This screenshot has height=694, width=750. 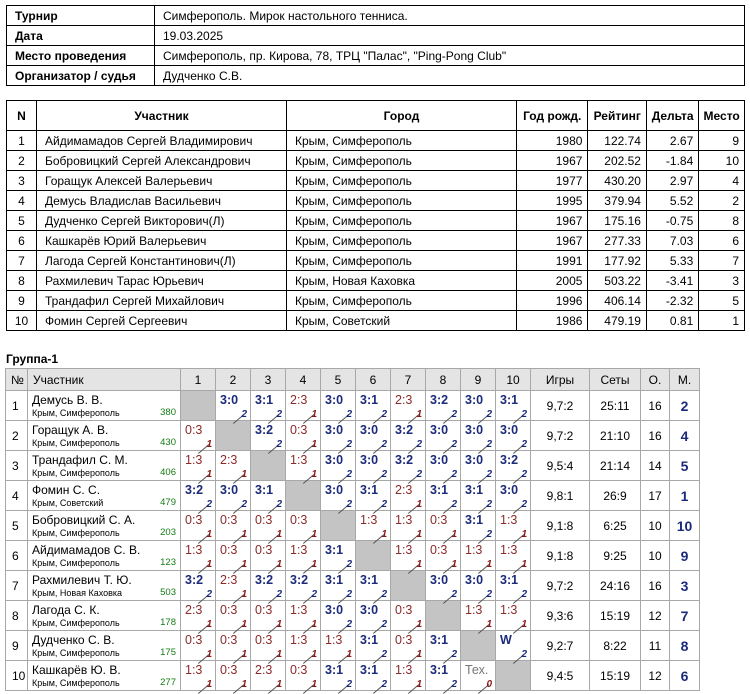 What do you see at coordinates (82, 580) in the screenshot?
I see `player-name: Рахмилевич Т. Ю.` at bounding box center [82, 580].